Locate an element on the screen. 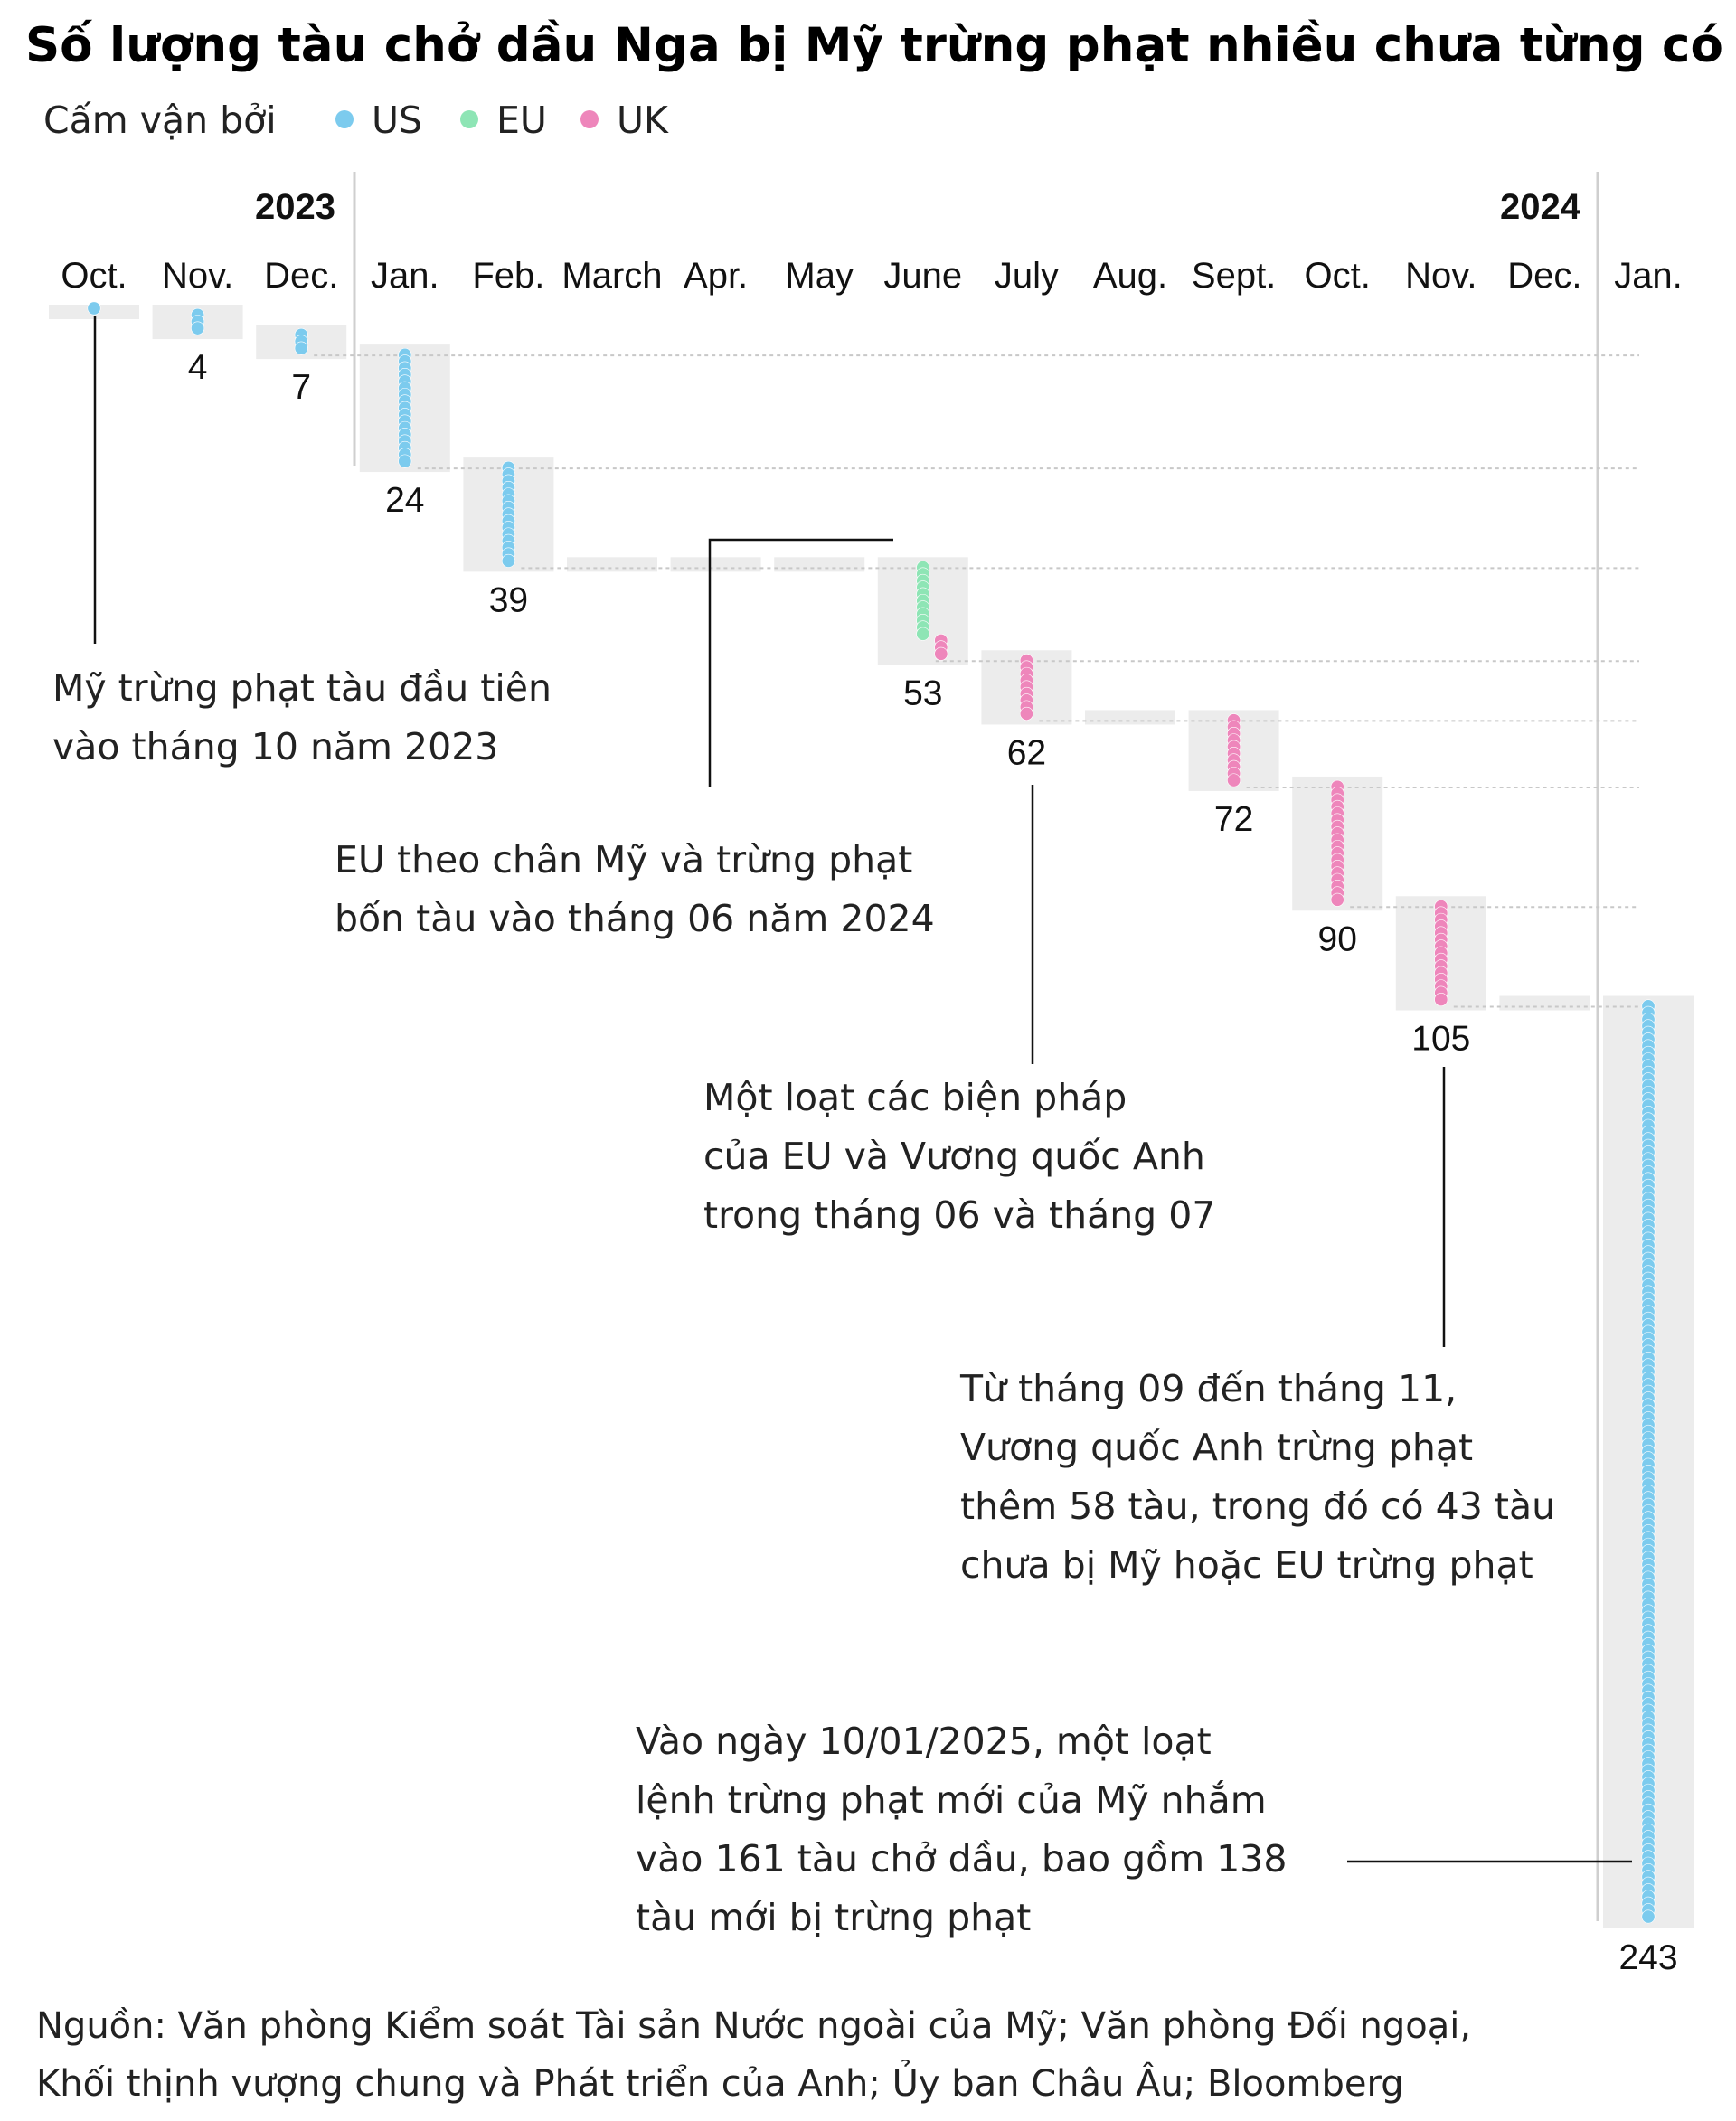 The width and height of the screenshot is (1736, 2121). legend-entry-uk: UK is located at coordinates (643, 120).